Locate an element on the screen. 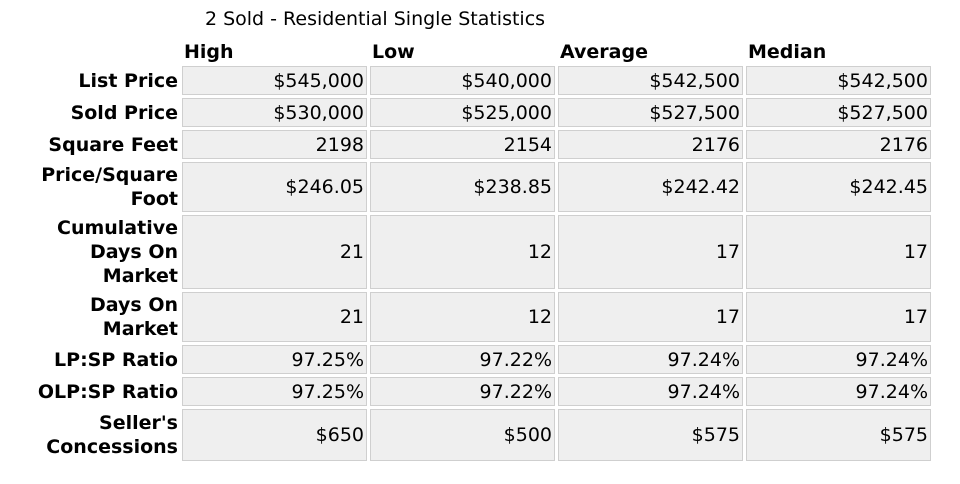 The image size is (960, 484). value-median: $527,500 is located at coordinates (838, 112).